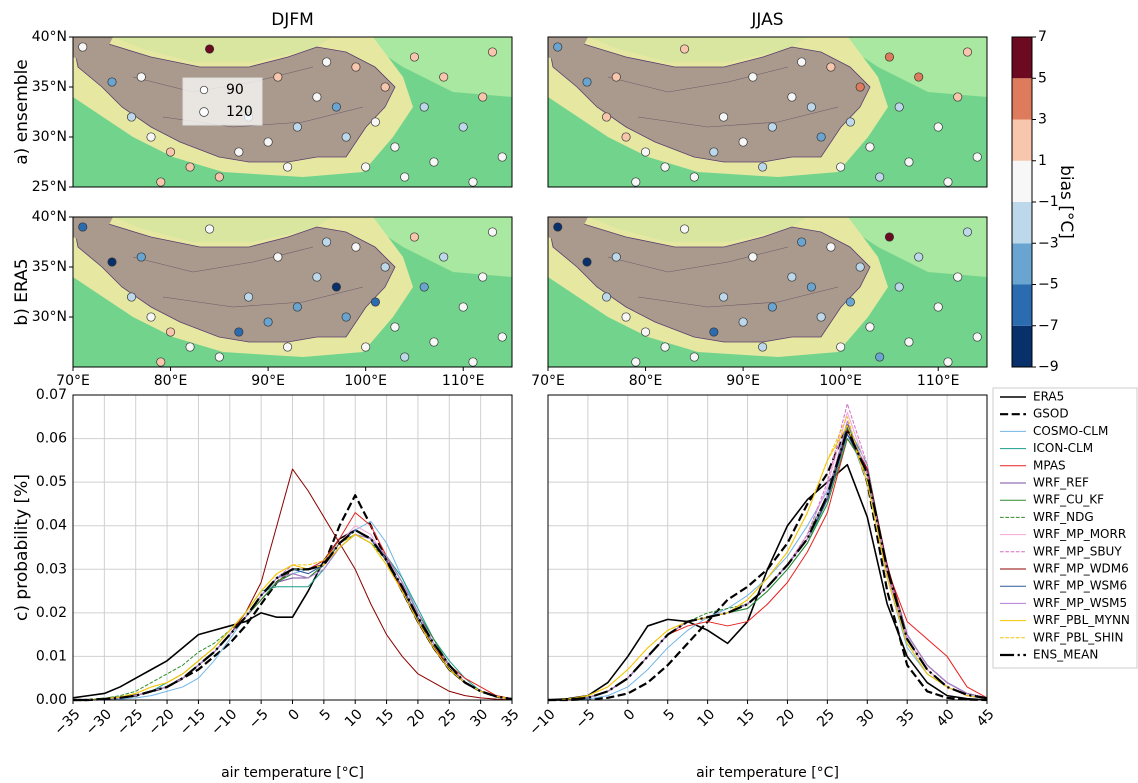 The width and height of the screenshot is (1138, 783). Describe the element at coordinates (1042, 120) in the screenshot. I see `colorbar-tick-label: 3` at that location.